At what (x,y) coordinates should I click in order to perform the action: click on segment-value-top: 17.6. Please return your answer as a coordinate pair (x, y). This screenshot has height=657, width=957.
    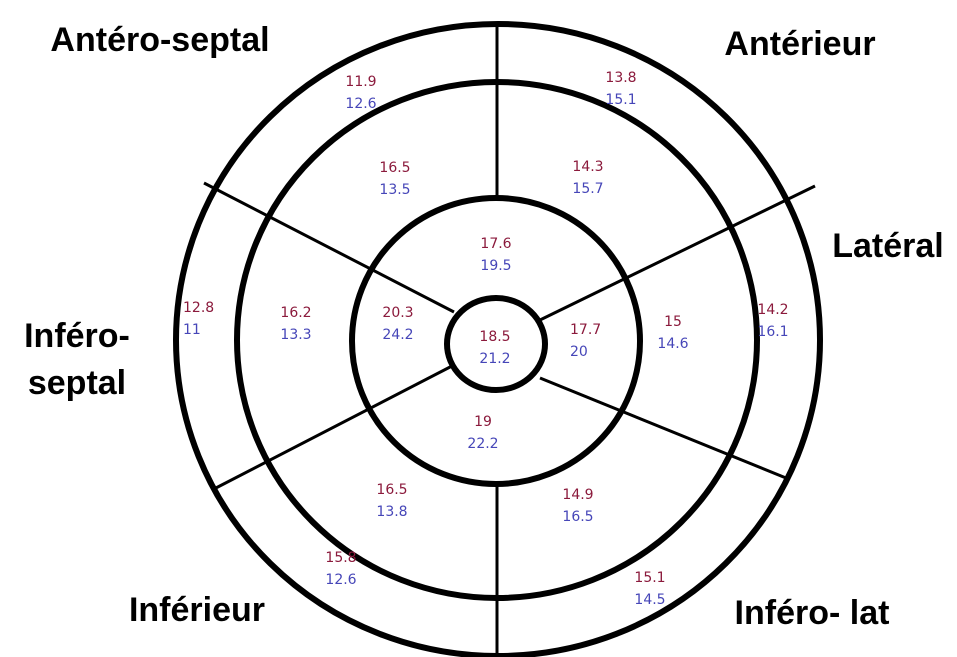
    Looking at the image, I should click on (495, 244).